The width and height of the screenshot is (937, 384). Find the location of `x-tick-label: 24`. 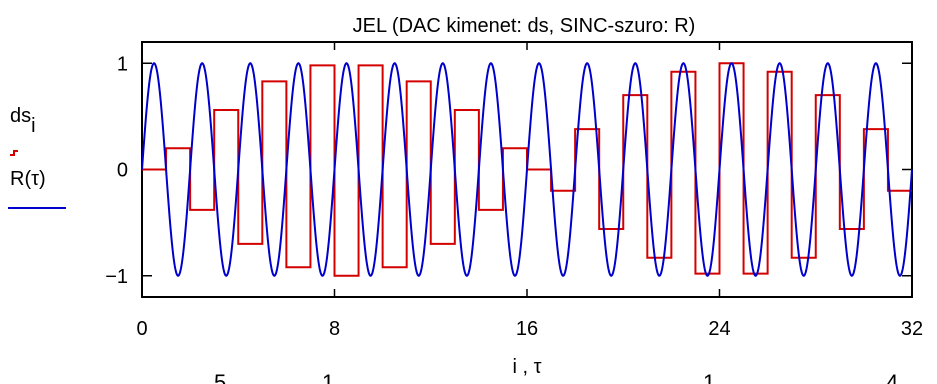

x-tick-label: 24 is located at coordinates (719, 329).